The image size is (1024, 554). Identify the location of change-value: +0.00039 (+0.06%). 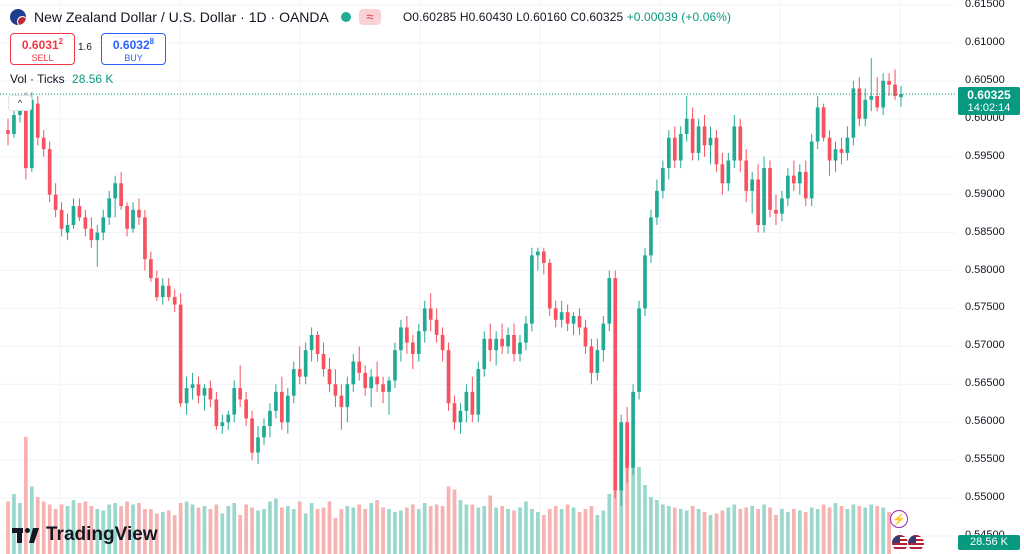
(679, 17).